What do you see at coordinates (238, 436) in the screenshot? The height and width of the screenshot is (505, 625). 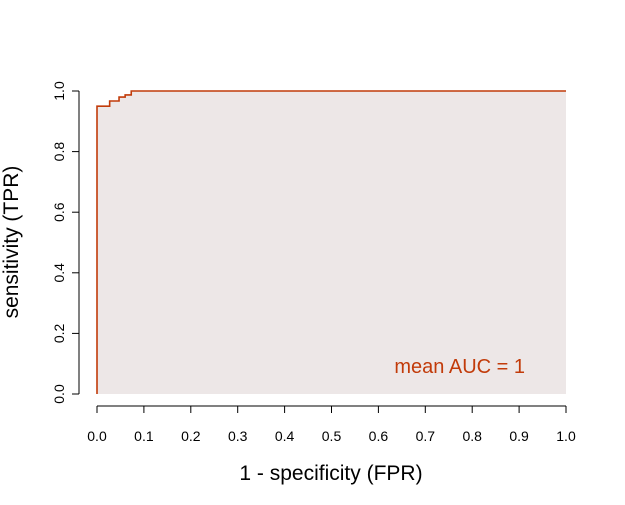 I see `x-tick-label: 0.3` at bounding box center [238, 436].